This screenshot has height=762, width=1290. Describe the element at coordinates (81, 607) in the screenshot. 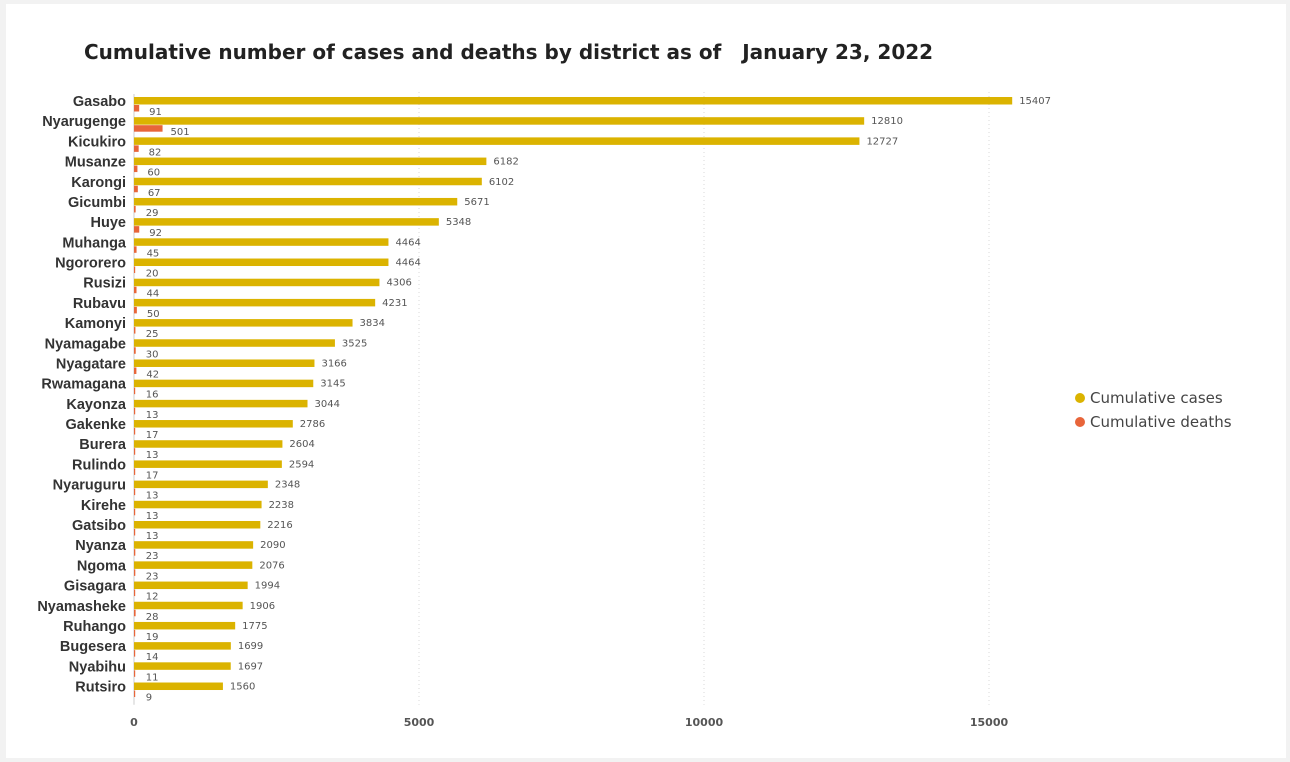

I see `category-label: Nyamasheke` at that location.